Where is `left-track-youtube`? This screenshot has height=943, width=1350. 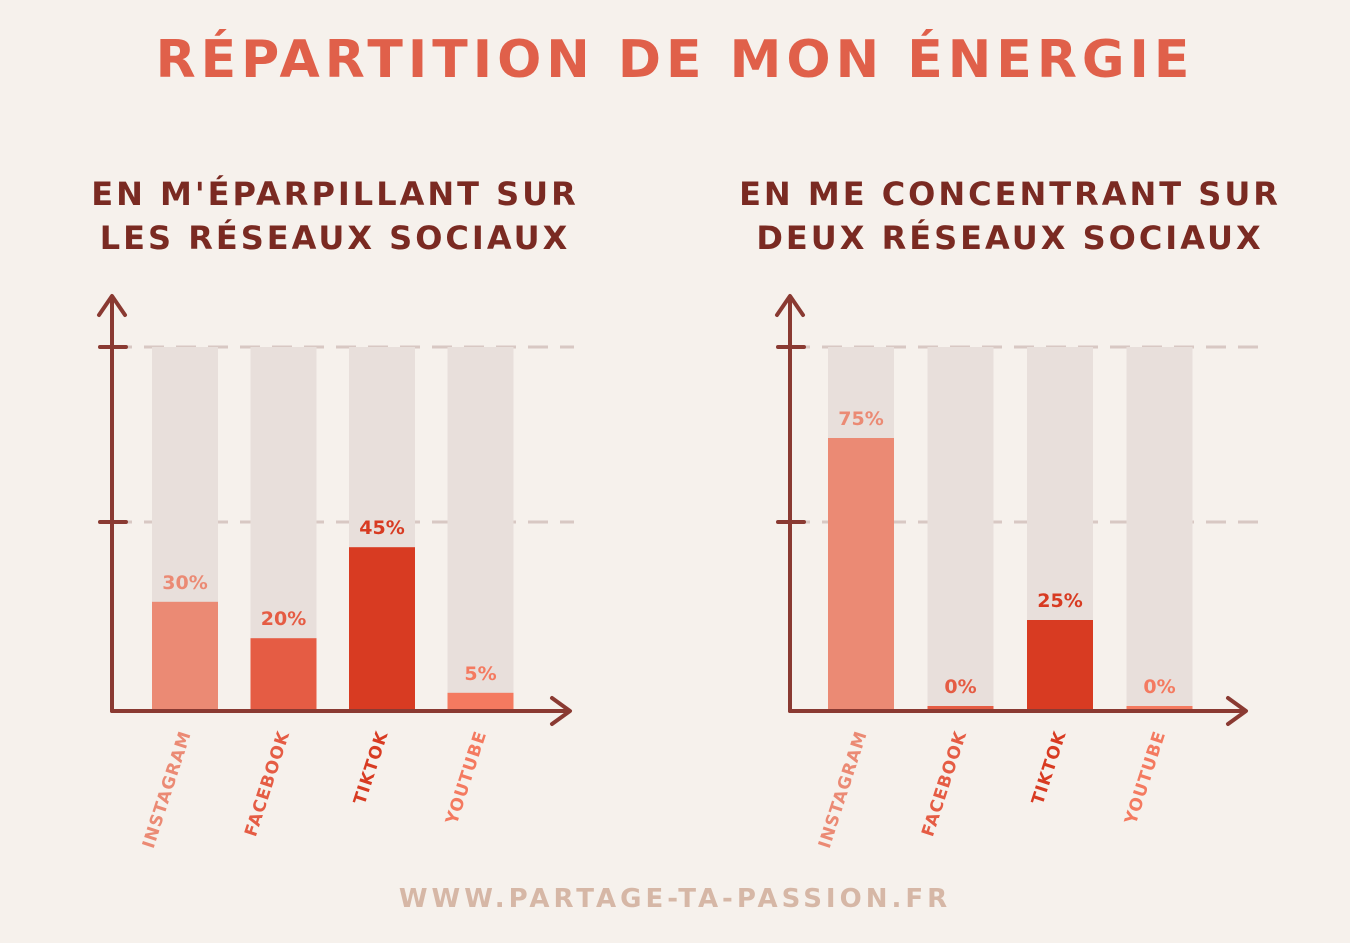 left-track-youtube is located at coordinates (480, 529).